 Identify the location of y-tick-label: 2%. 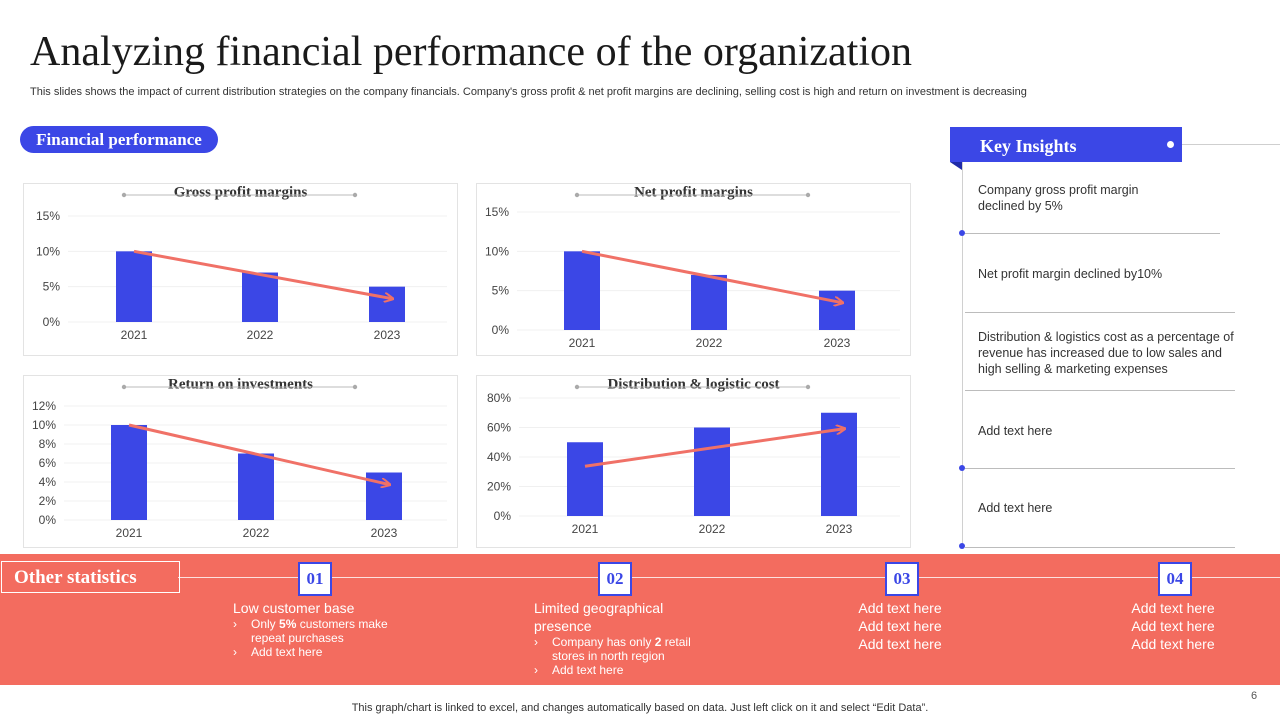
(48, 501).